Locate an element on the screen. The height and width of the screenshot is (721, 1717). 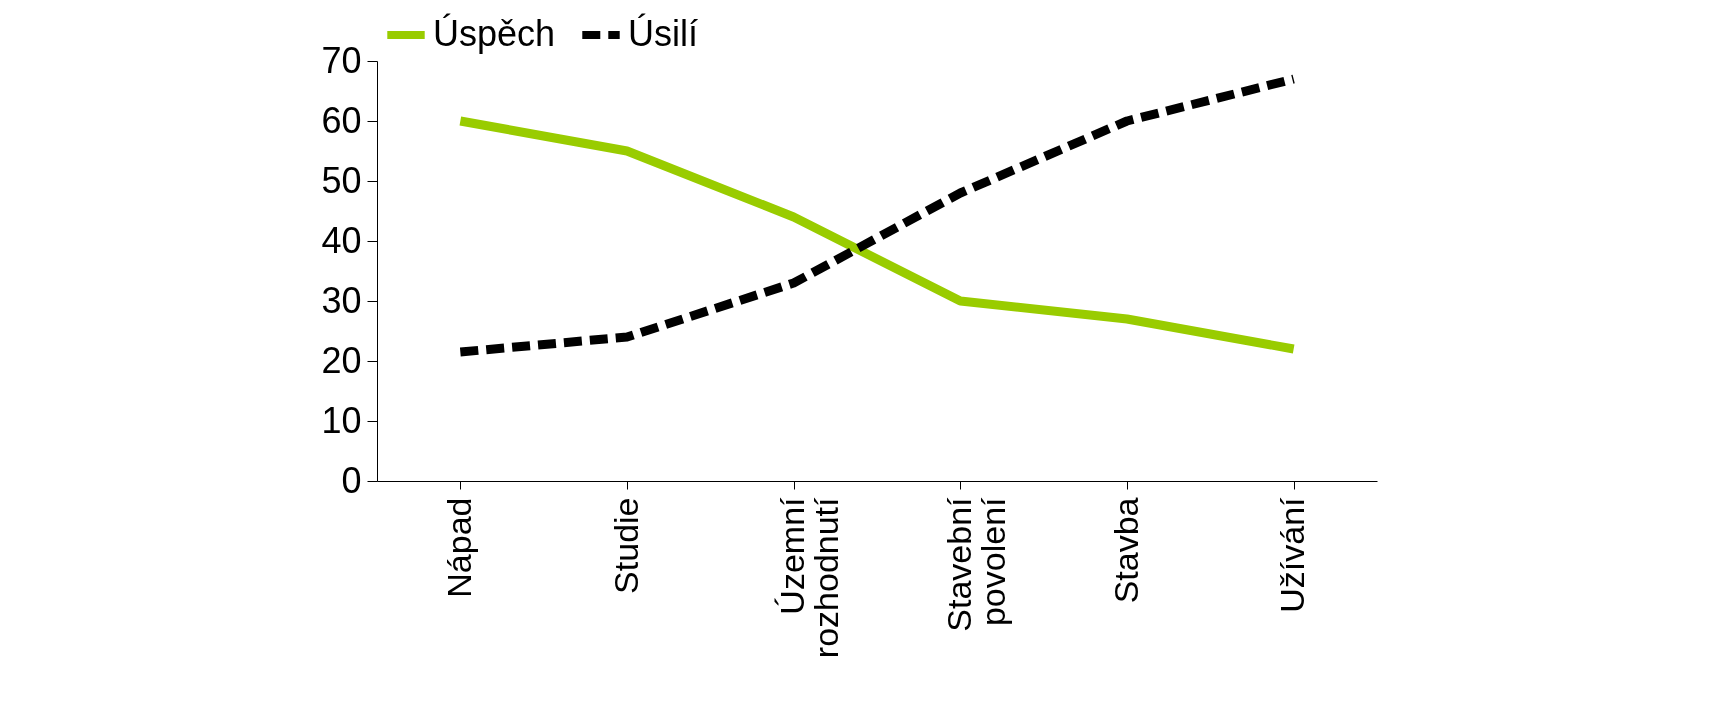
x-tick-label: Stavební povolení is located at coordinates (975, 564).